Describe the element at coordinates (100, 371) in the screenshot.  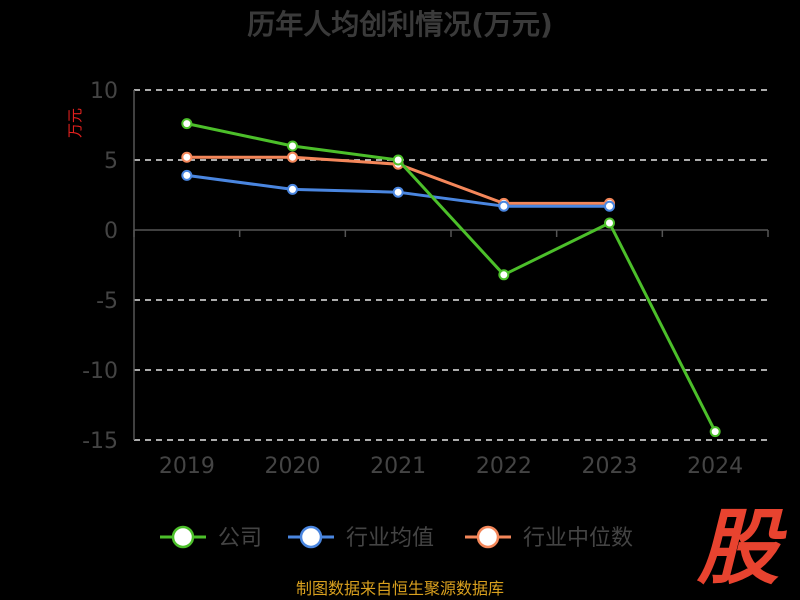
I see `y-tick-label: -10` at that location.